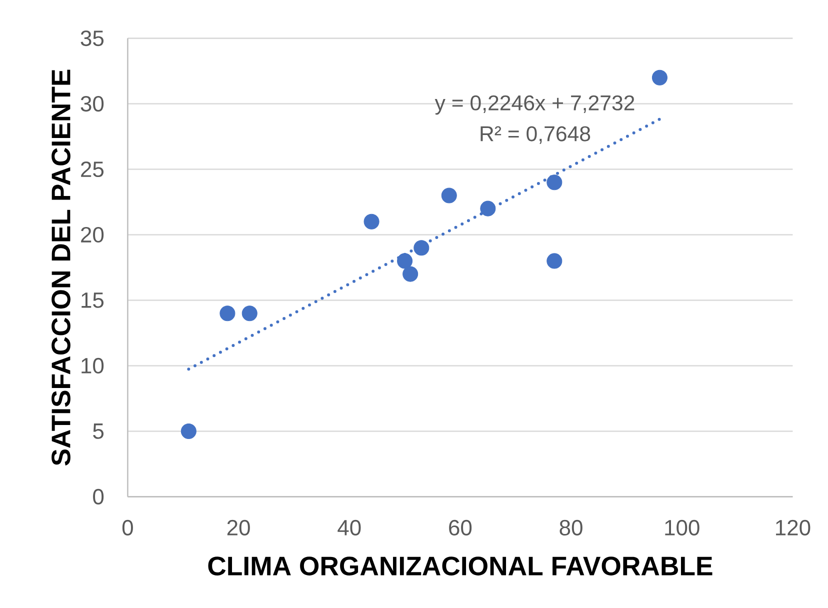  I want to click on x-tick-label: 40, so click(349, 528).